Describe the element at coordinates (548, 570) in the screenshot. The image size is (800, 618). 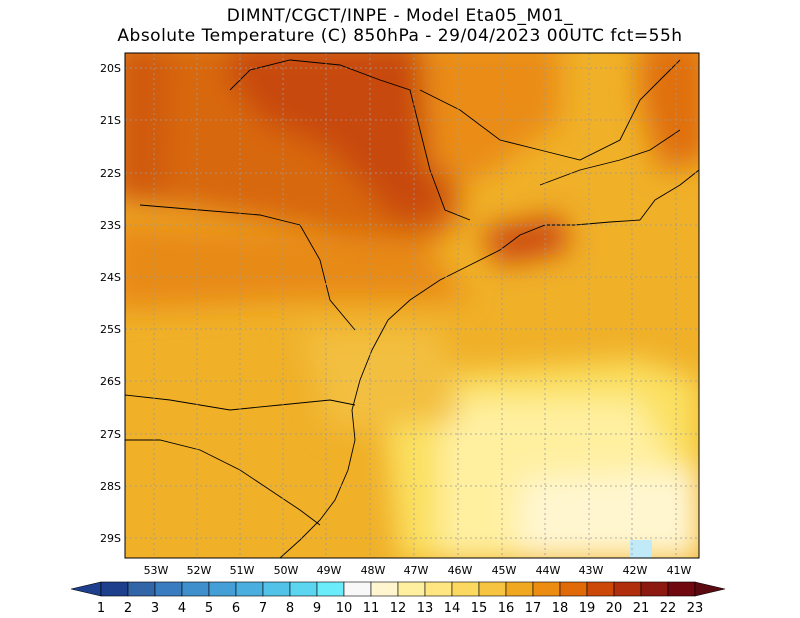
I see `lon-label: 44W` at that location.